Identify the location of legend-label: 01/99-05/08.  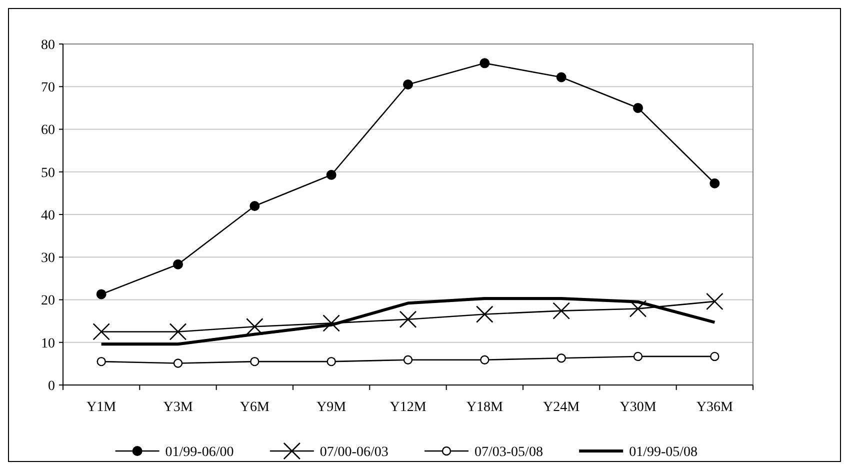
(663, 452).